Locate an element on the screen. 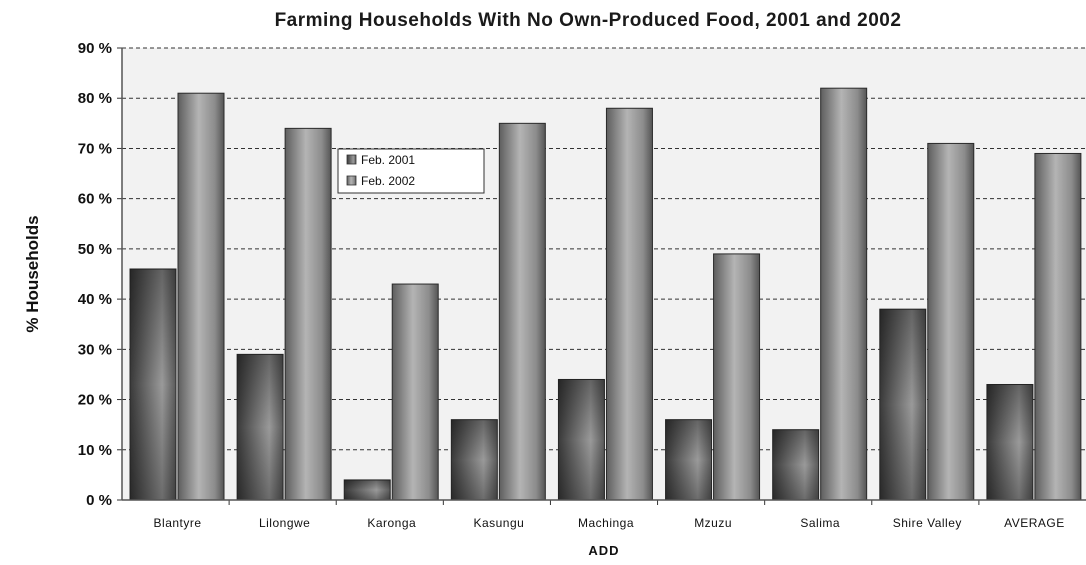  x-tick-label: Mzuzu is located at coordinates (713, 523).